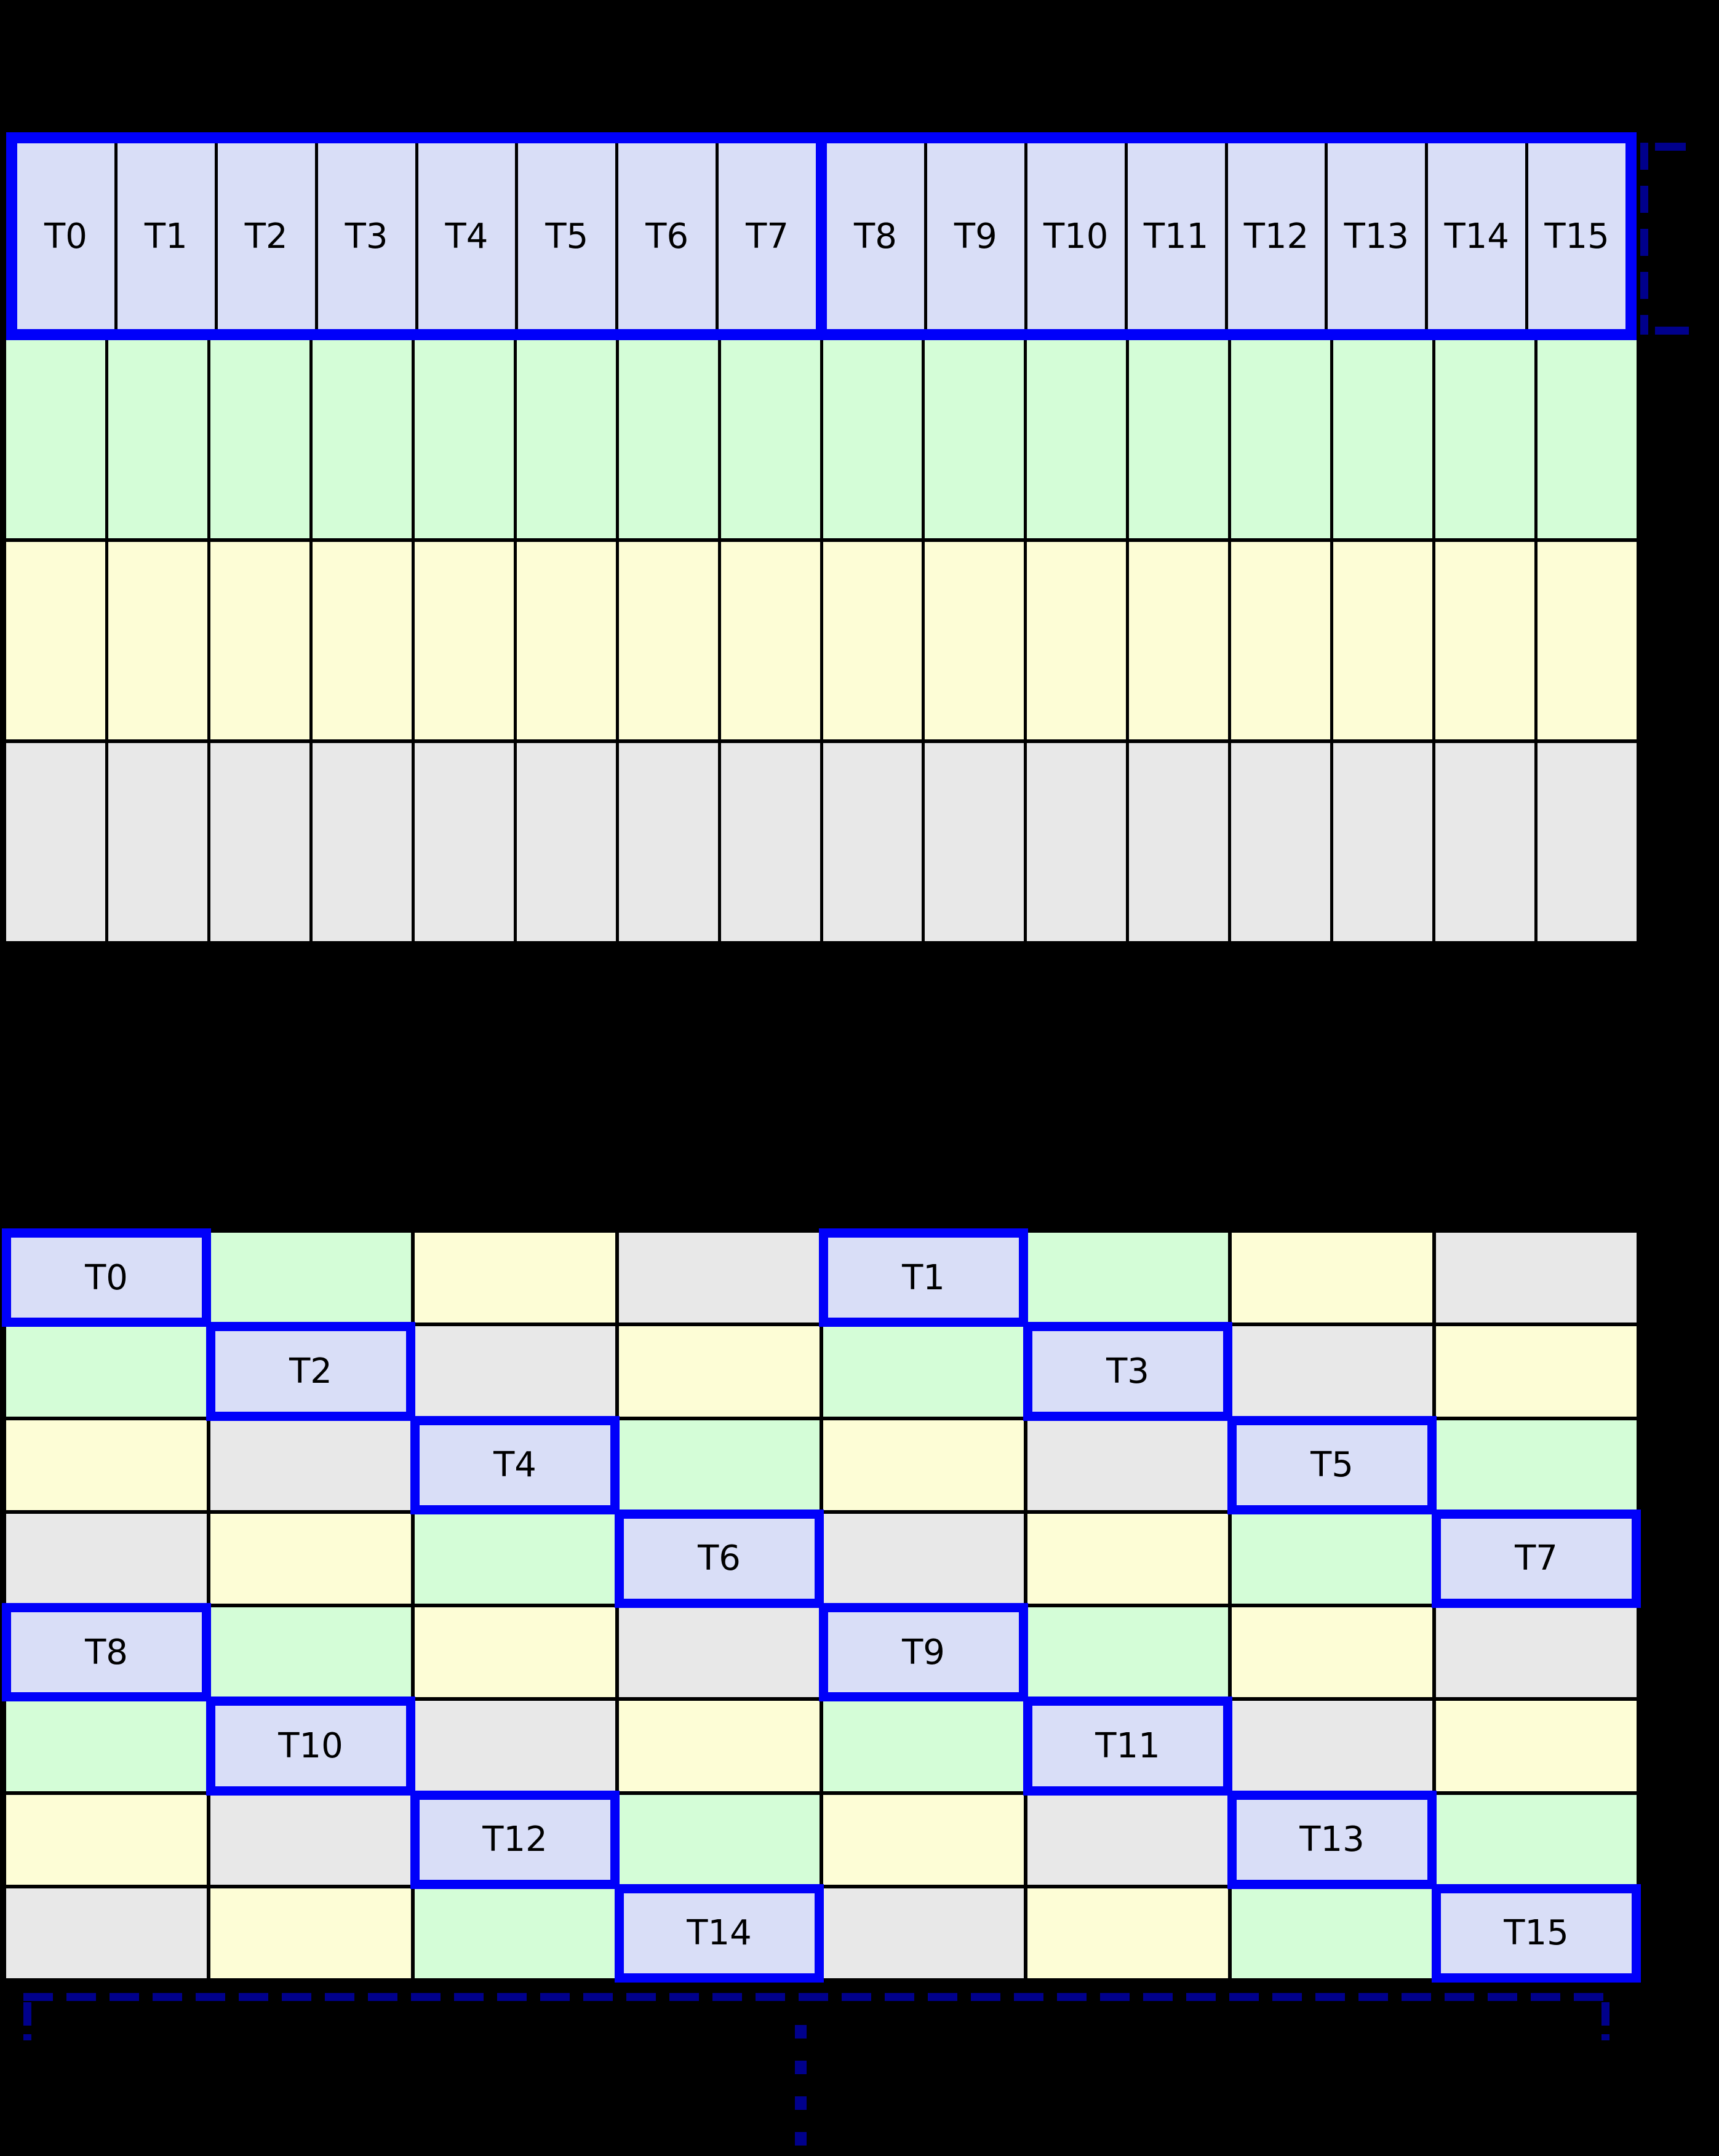  I want to click on thread-cell-T7: T7, so click(766, 236).